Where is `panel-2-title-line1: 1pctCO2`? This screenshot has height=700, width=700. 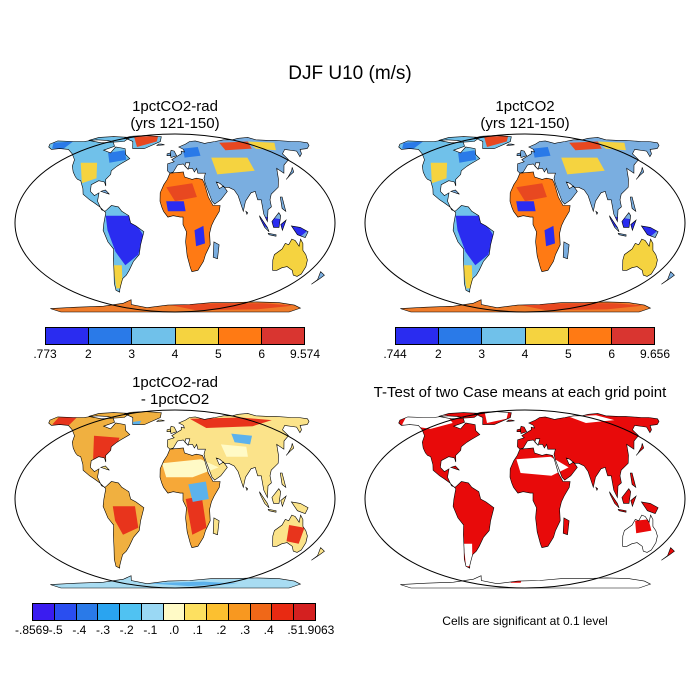 panel-2-title-line1: 1pctCO2 is located at coordinates (525, 106).